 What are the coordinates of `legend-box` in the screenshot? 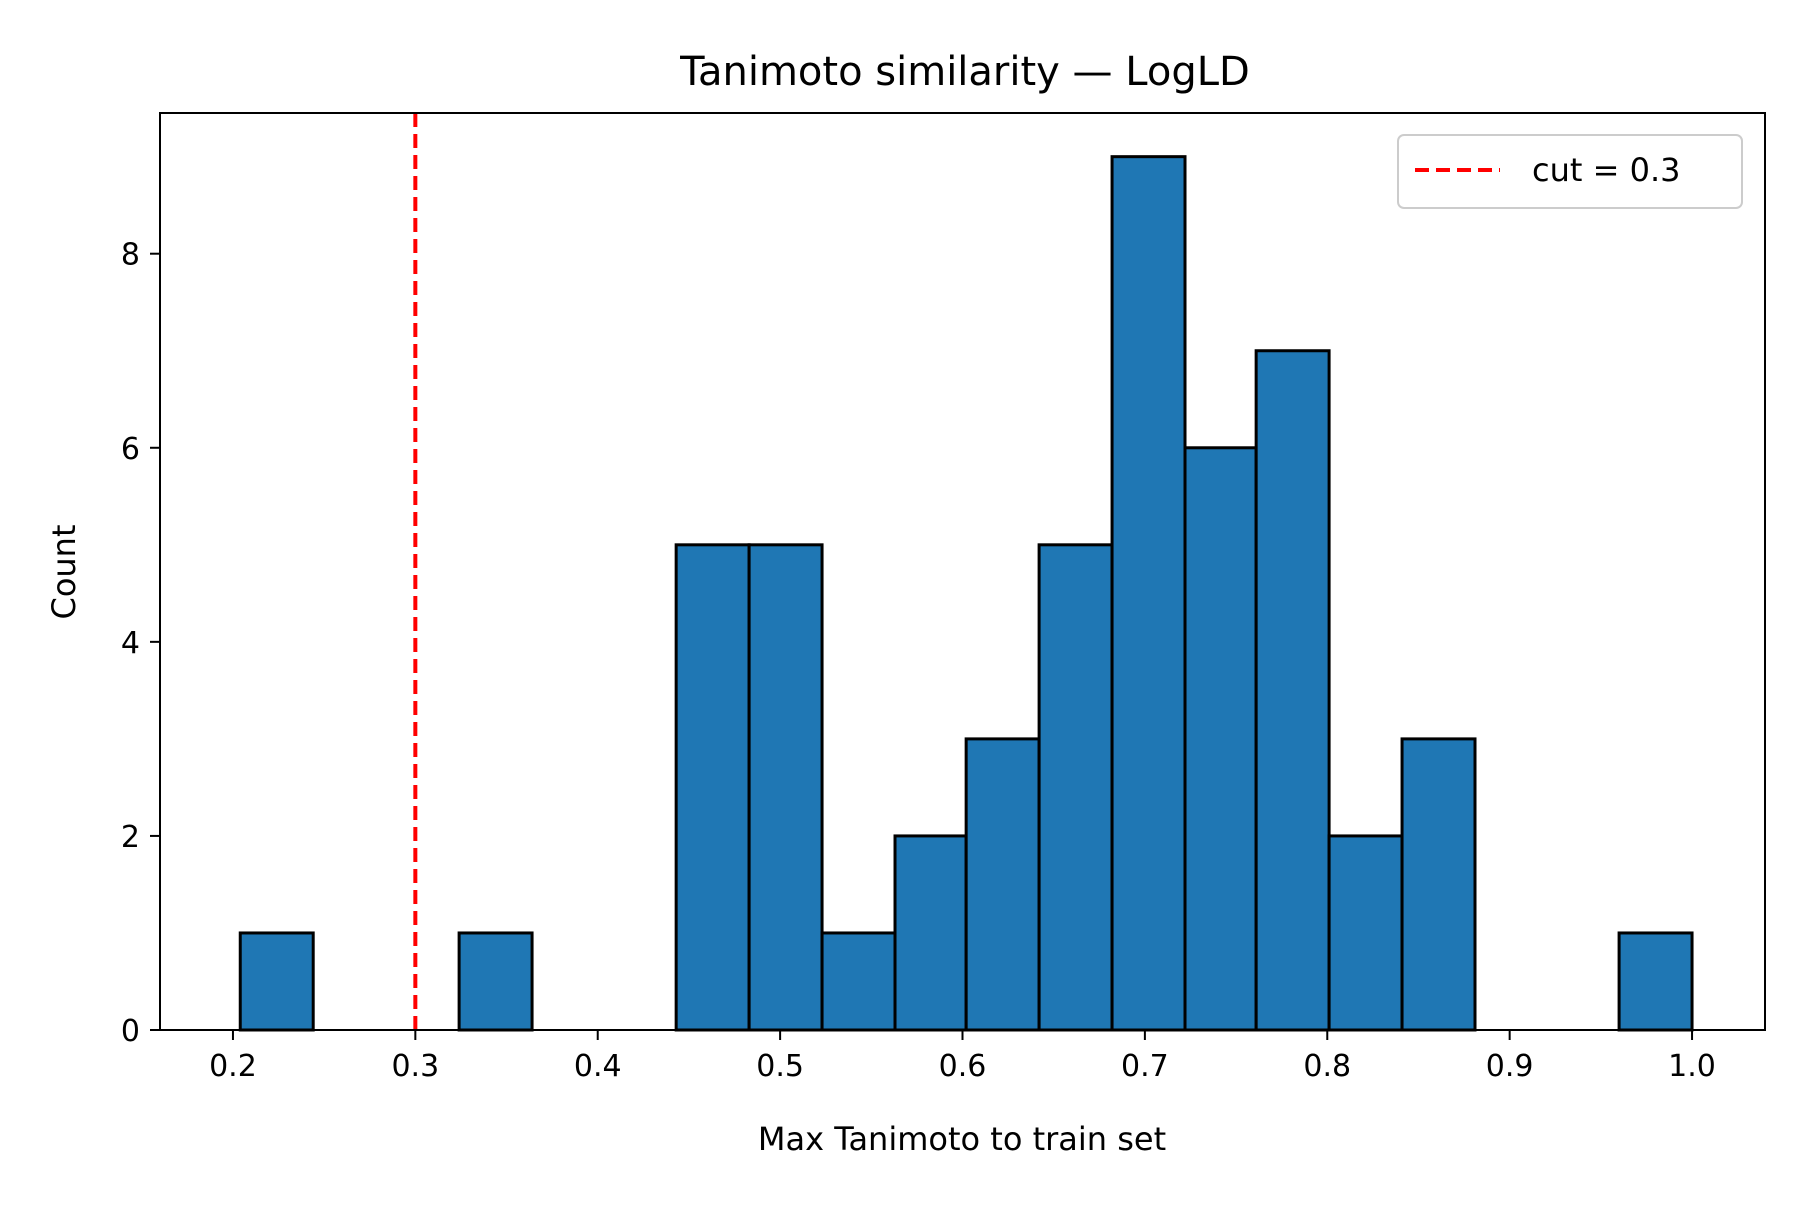 It's located at (1570, 171).